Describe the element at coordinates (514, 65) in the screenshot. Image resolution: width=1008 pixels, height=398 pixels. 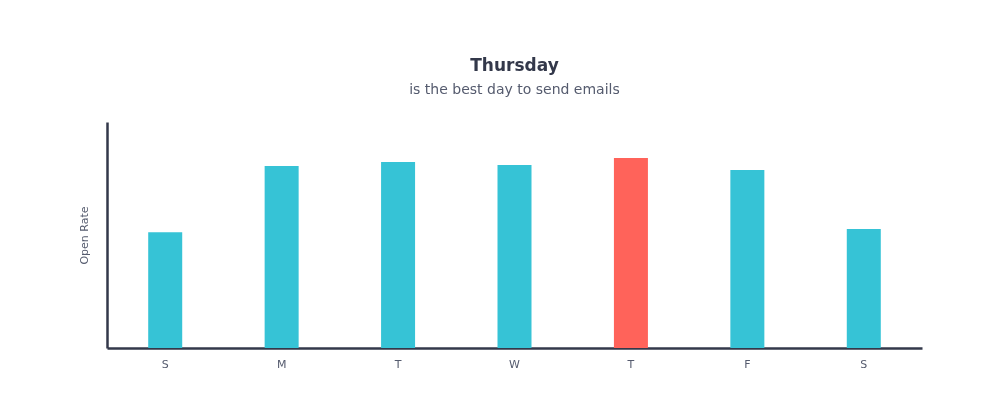
I see `chart-title: Thursday` at that location.